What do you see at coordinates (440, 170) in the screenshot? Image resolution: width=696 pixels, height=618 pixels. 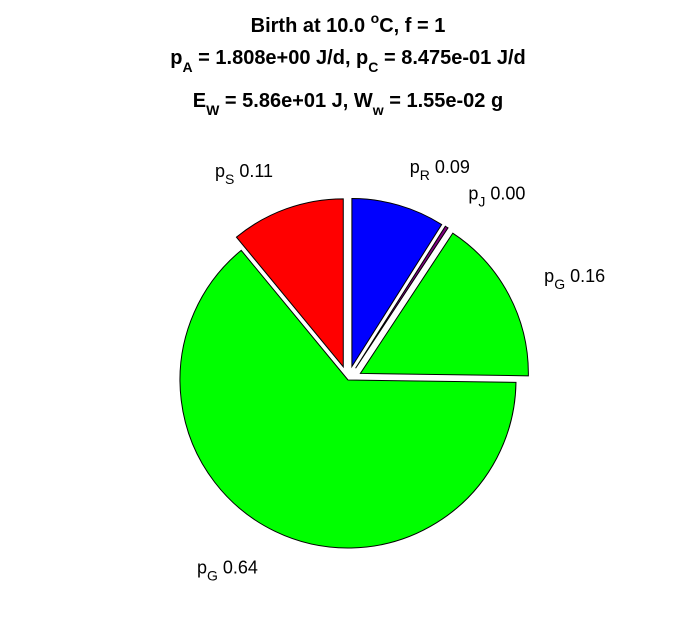 I see `slice-label-pR-0: pR 0.09` at bounding box center [440, 170].